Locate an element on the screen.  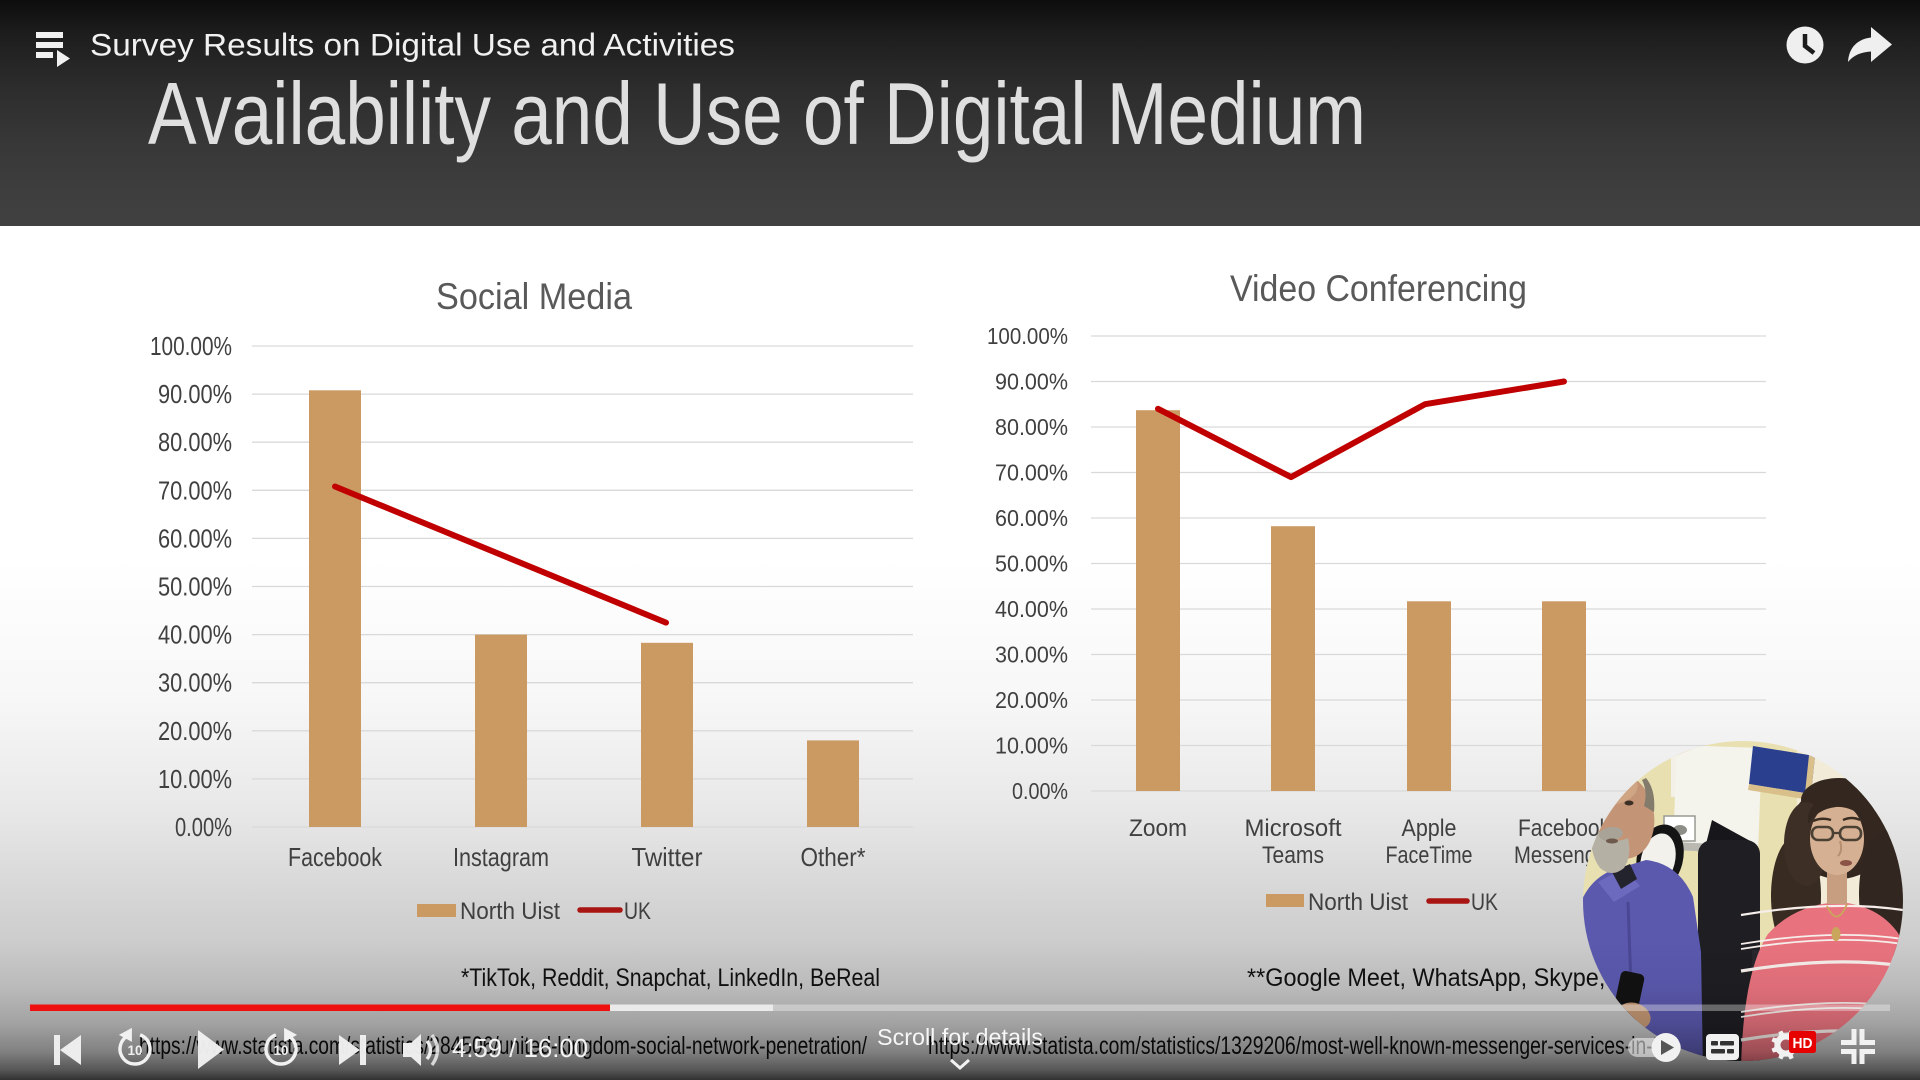
svg-text: Scroll for details is located at coordinates (960, 1037).